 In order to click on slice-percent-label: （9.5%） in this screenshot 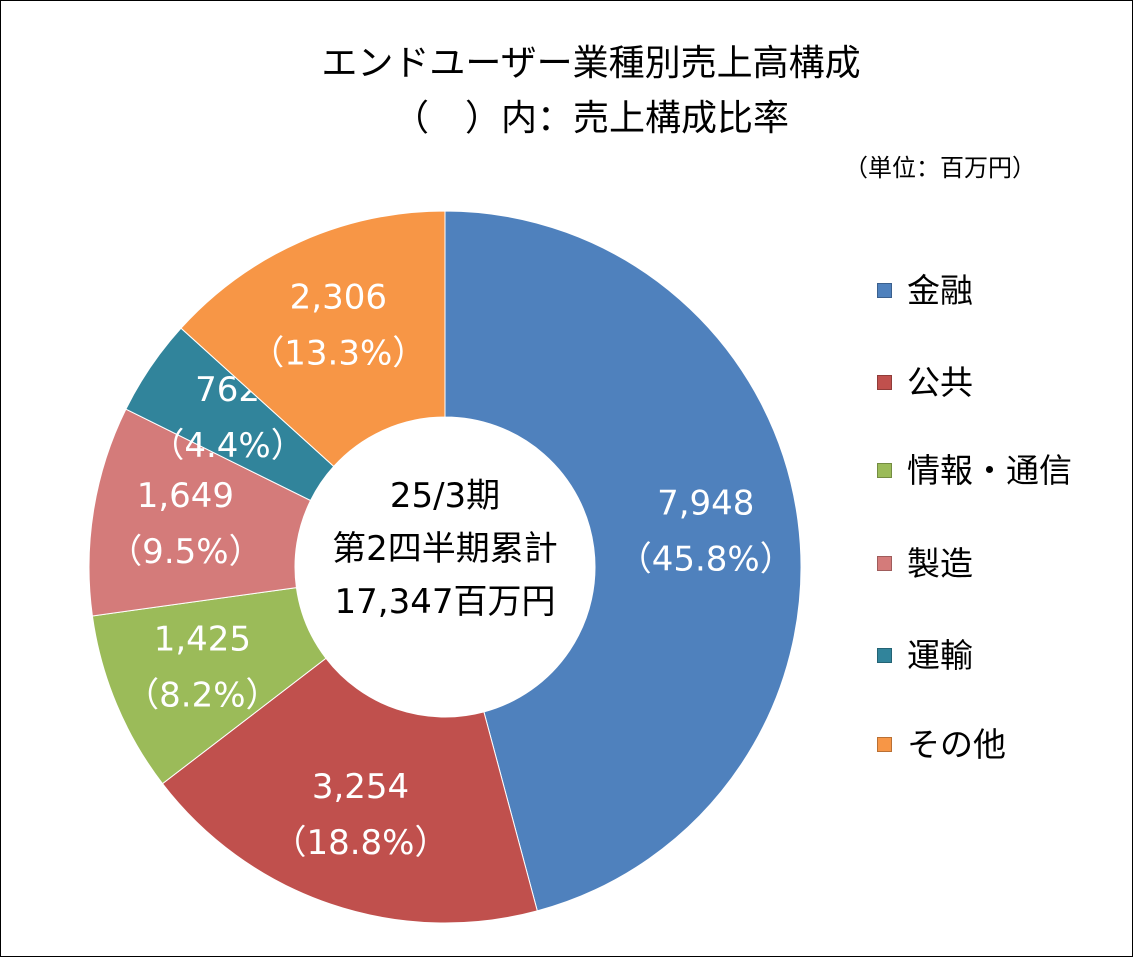, I will do `click(185, 552)`.